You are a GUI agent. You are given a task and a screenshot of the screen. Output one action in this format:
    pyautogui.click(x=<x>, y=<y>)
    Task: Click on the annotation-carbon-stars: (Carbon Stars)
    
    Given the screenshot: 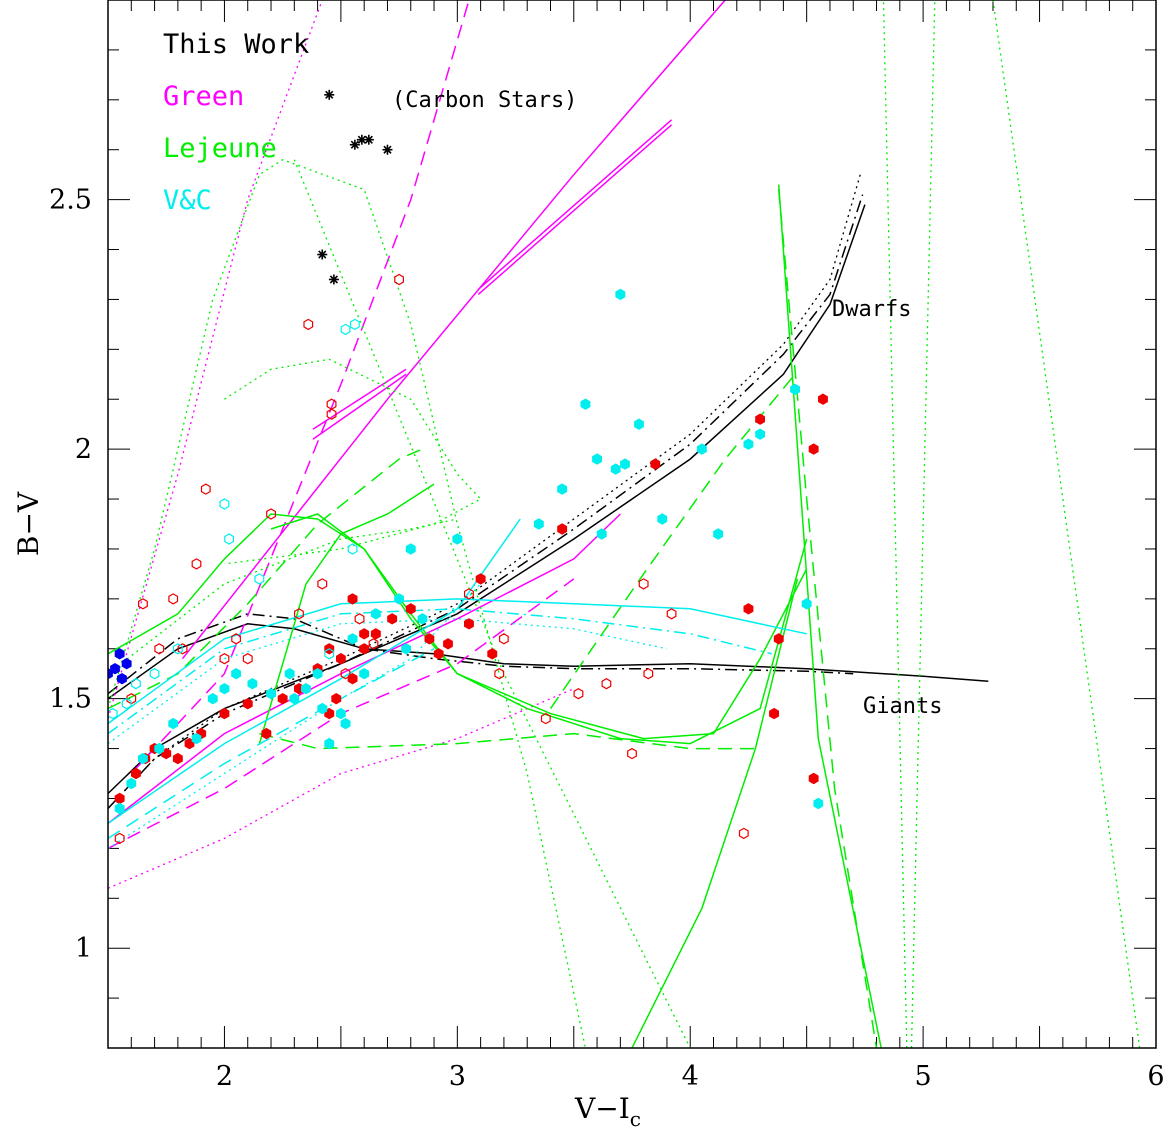 What is the action you would take?
    pyautogui.click(x=484, y=100)
    